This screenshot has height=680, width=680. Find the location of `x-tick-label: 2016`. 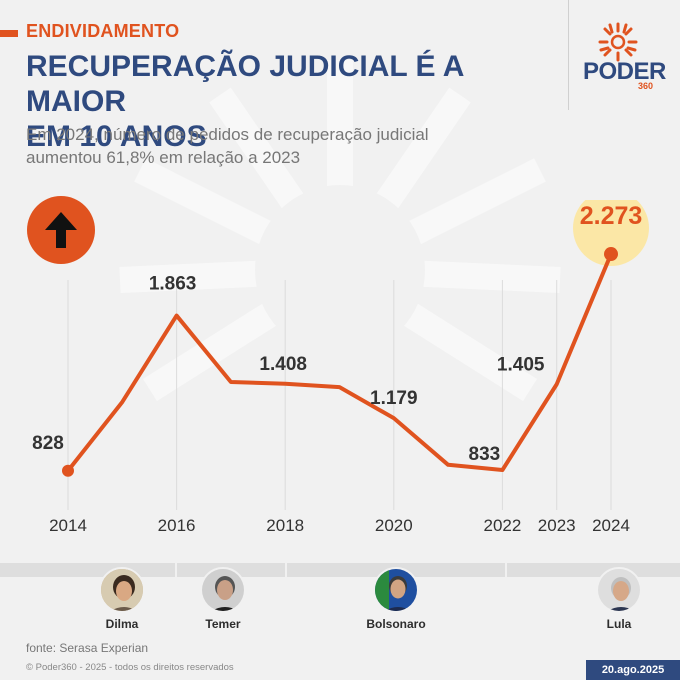

x-tick-label: 2016 is located at coordinates (177, 525).